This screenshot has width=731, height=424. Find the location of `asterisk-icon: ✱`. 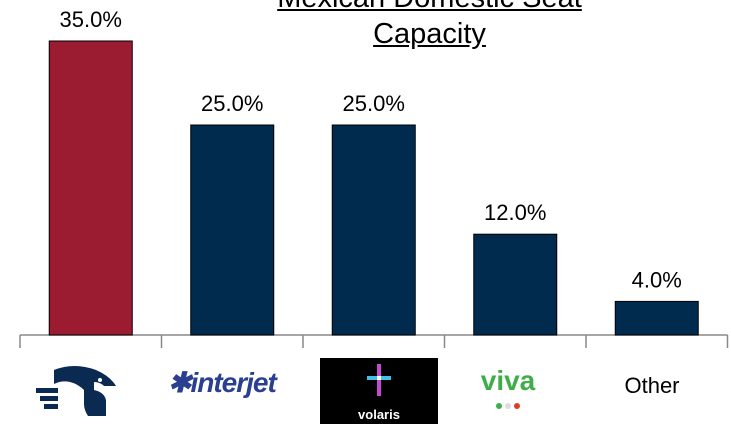

asterisk-icon: ✱ is located at coordinates (179, 382).